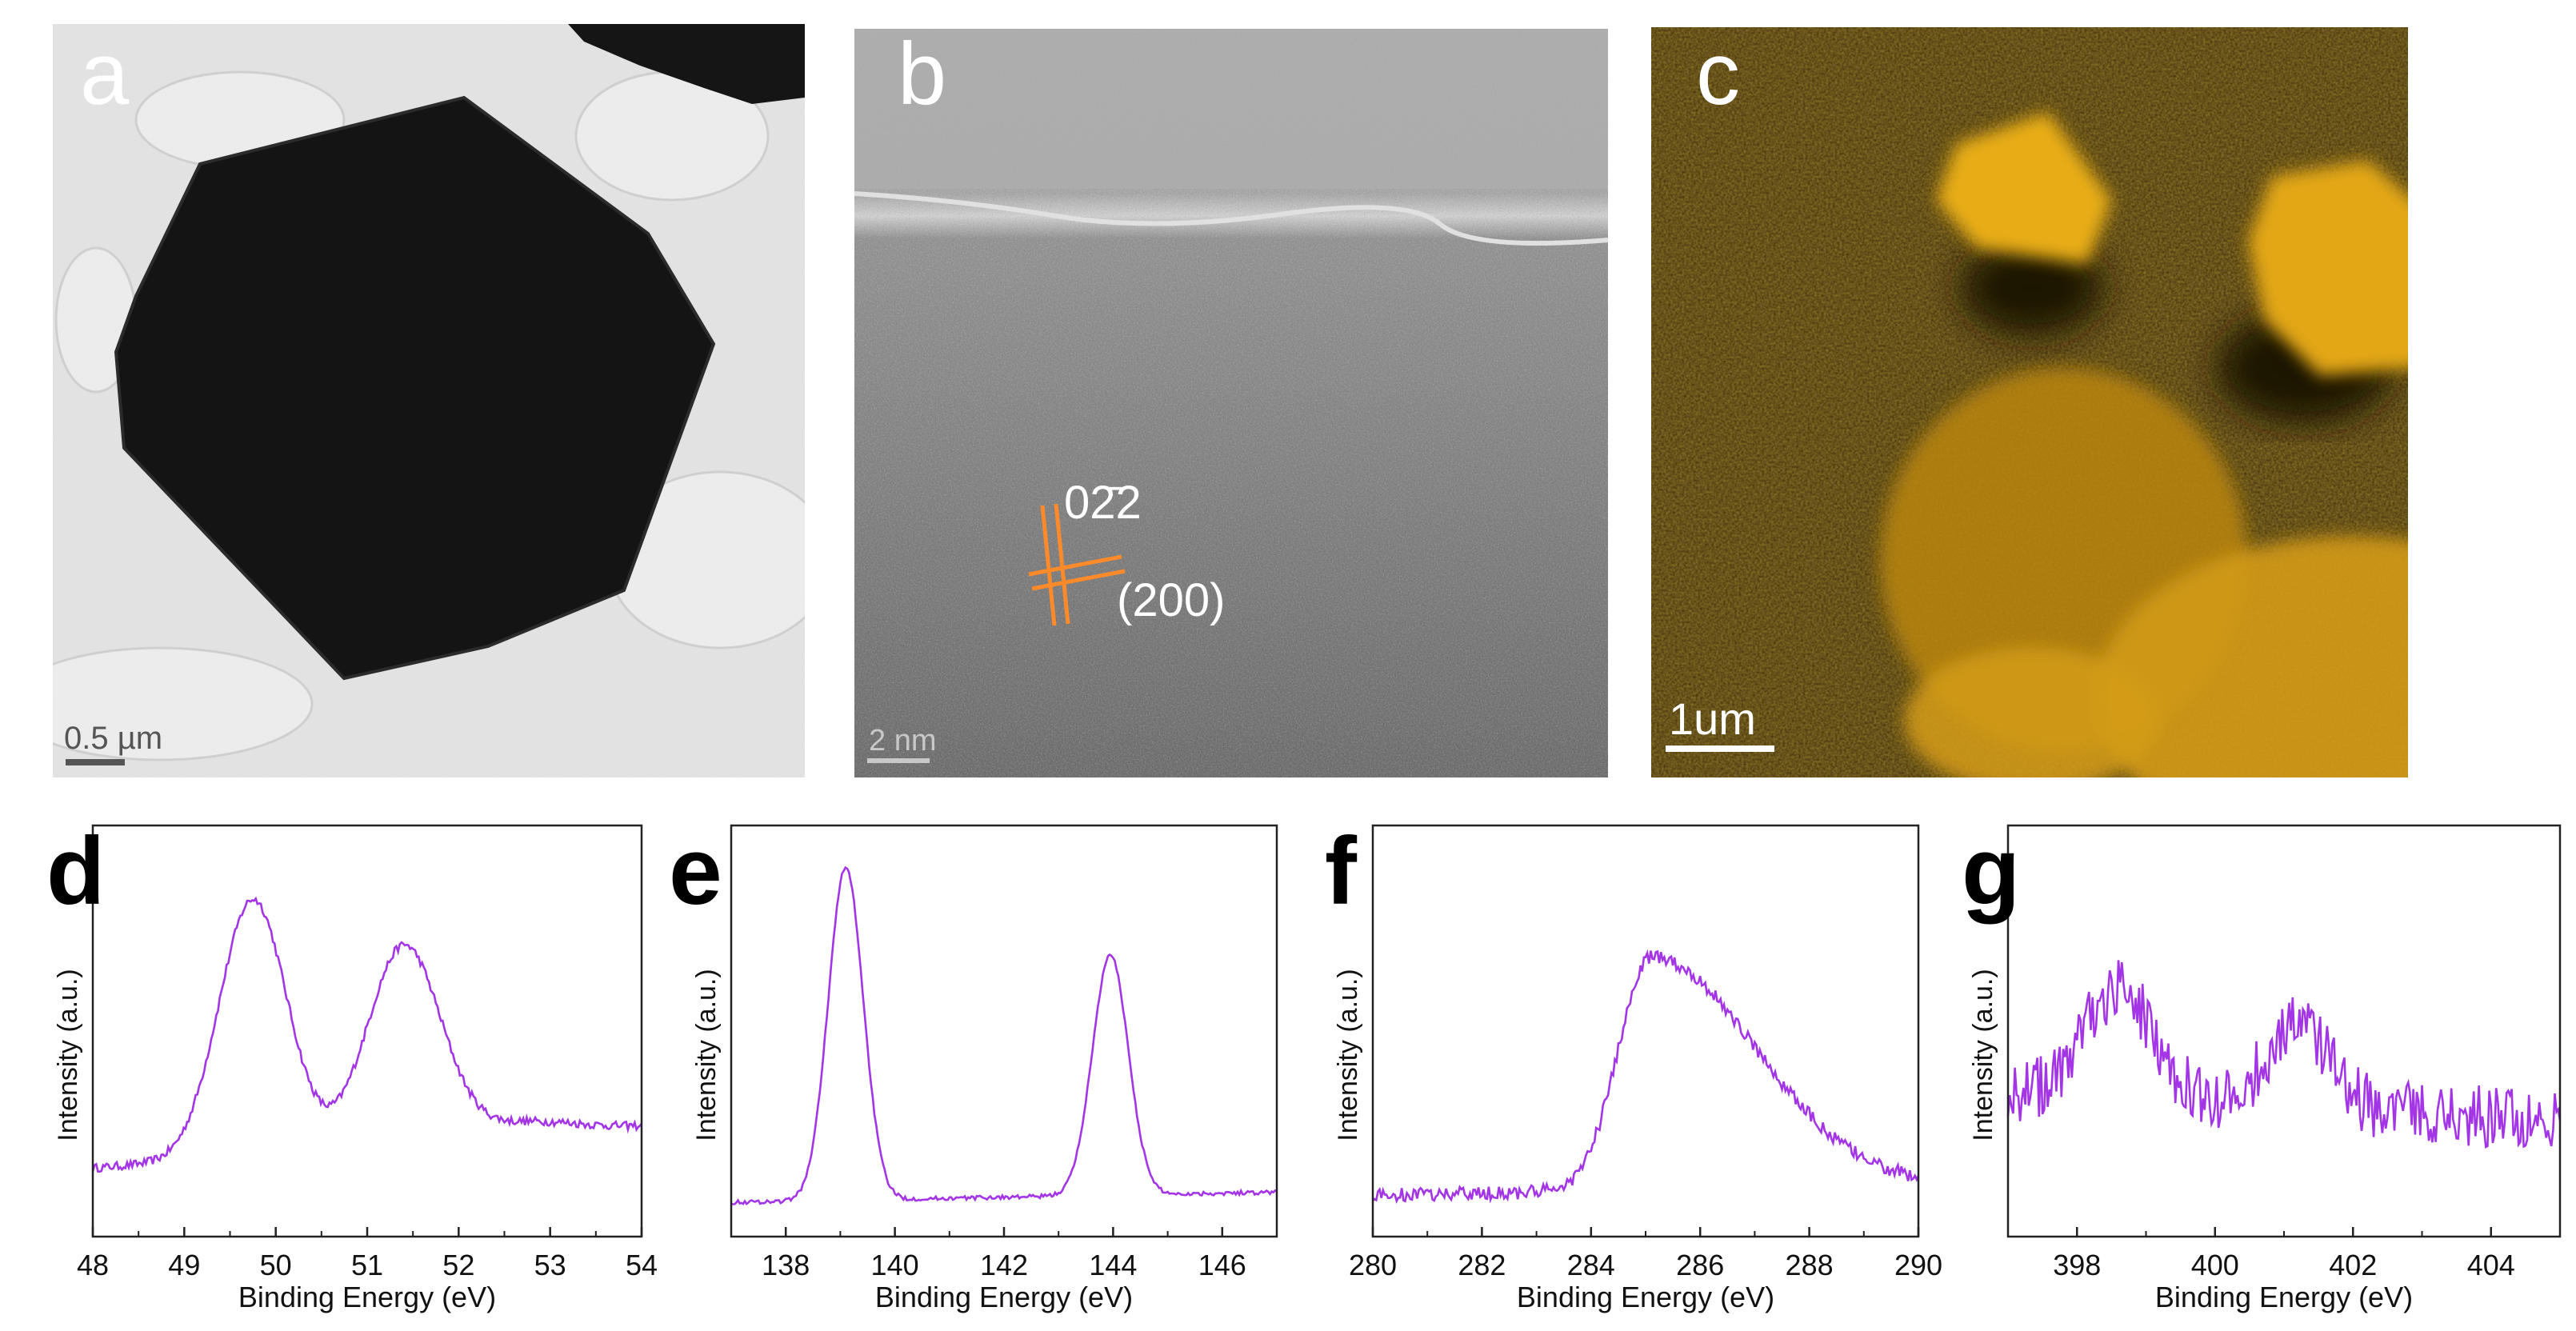 Image resolution: width=2576 pixels, height=1331 pixels. I want to click on lattice-label-200: (200), so click(1171, 600).